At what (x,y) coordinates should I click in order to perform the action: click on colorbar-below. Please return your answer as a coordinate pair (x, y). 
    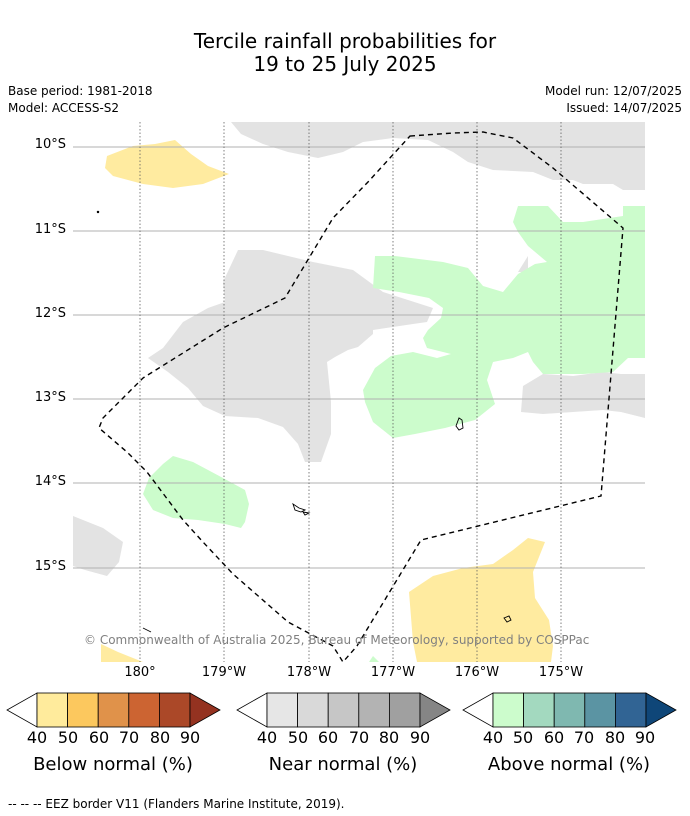
    Looking at the image, I should click on (113, 710).